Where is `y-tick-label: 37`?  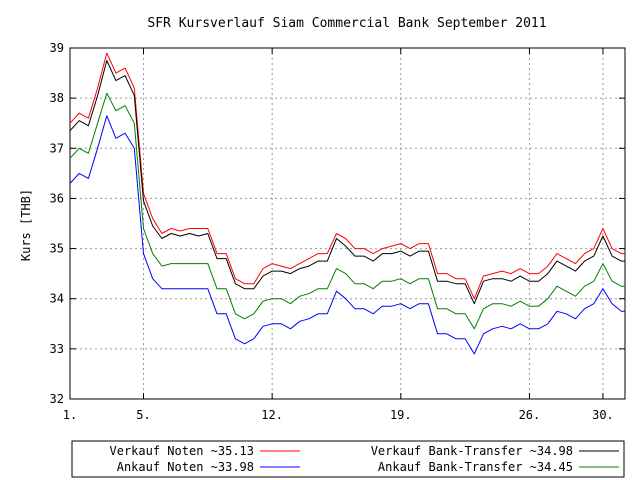 y-tick-label: 37 is located at coordinates (57, 148).